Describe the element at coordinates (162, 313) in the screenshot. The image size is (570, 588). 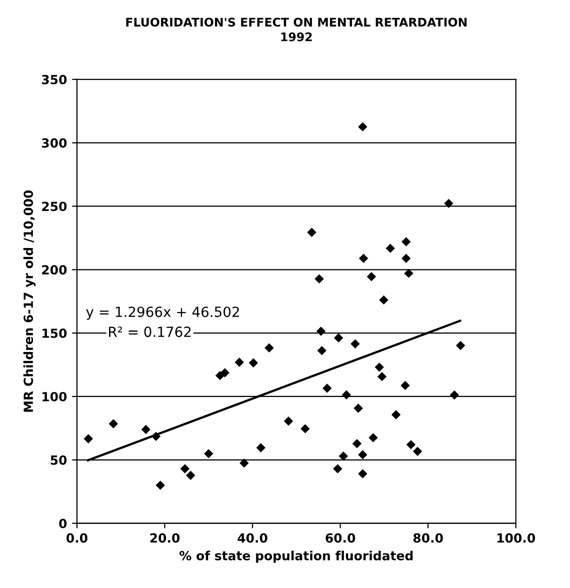
I see `annotation: y = 1.2966x + 46.502` at that location.